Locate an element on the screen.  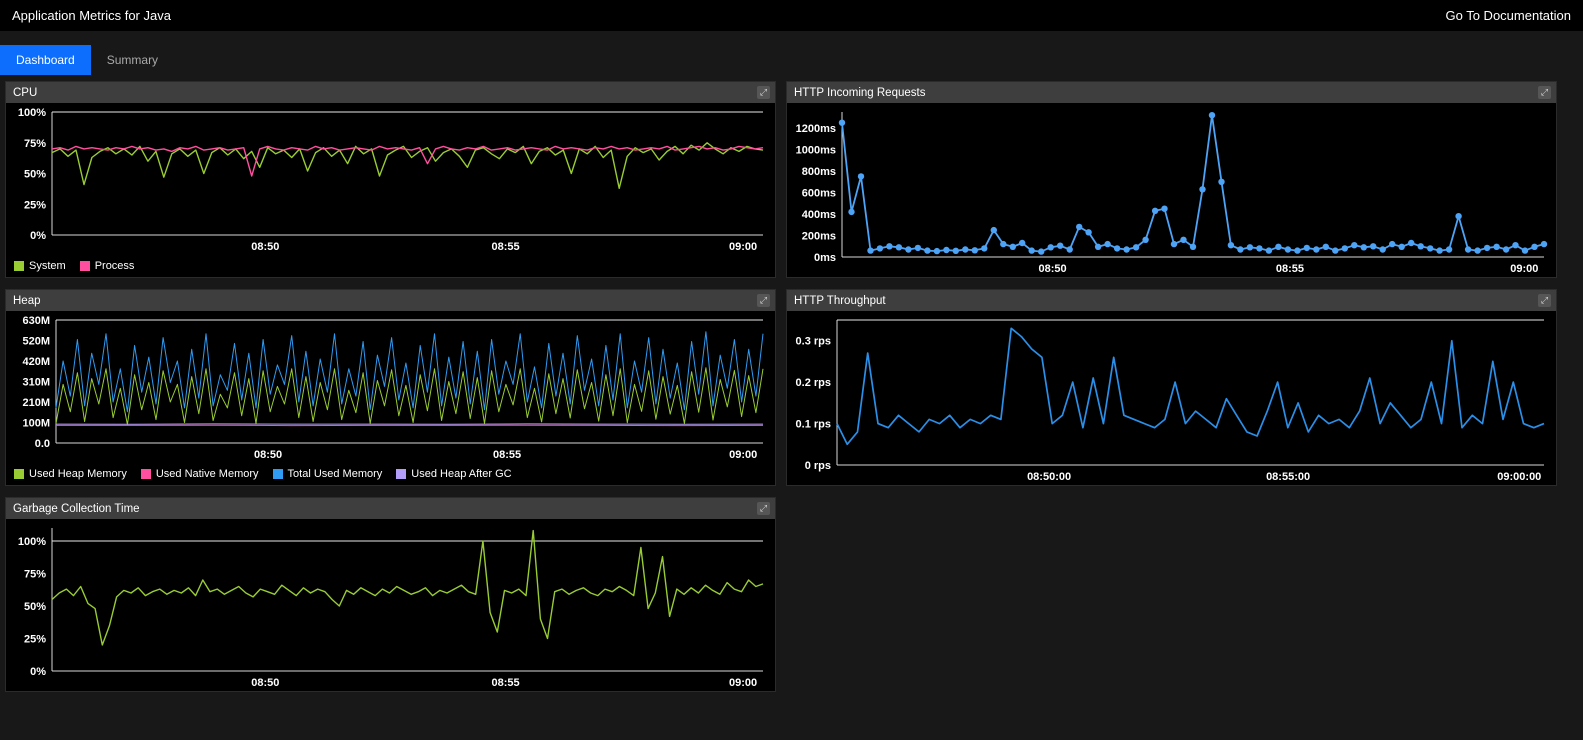
legend-item: Total Used Memory is located at coordinates (327, 474).